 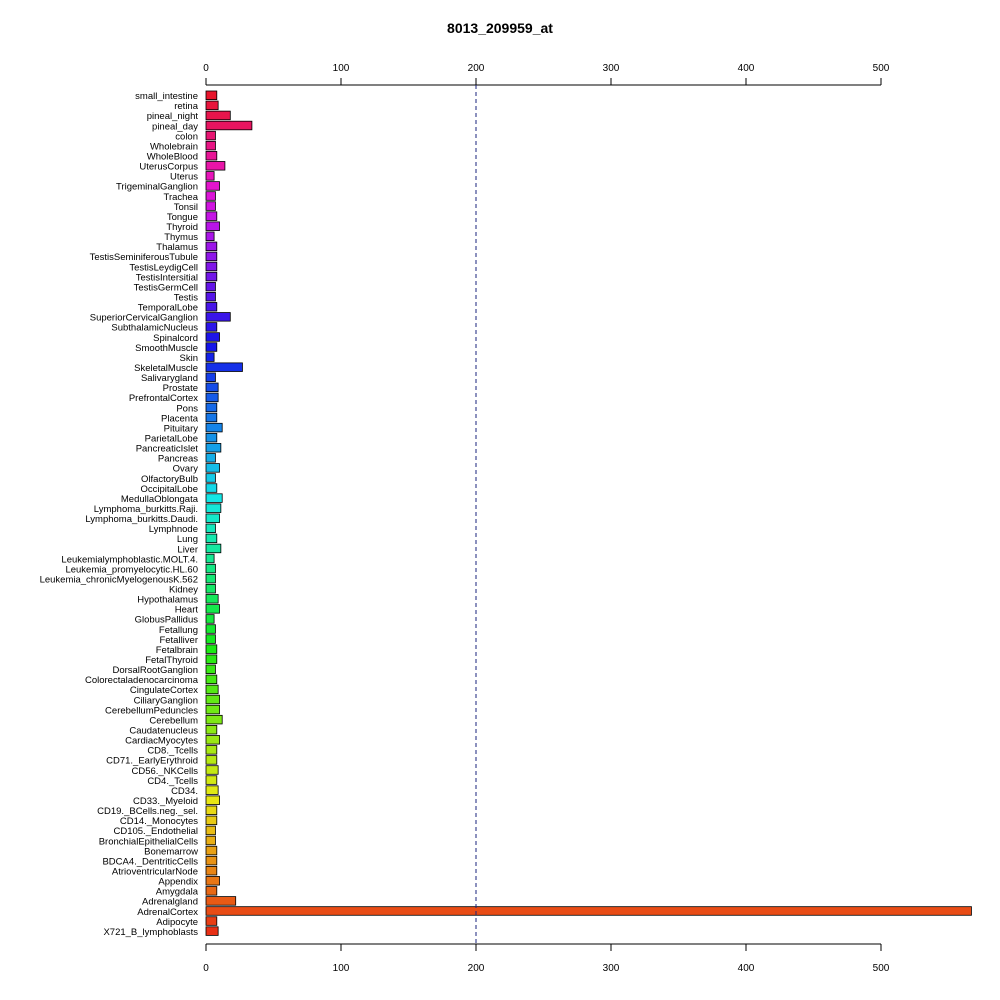 I want to click on category-label: Appendix, so click(x=178, y=882).